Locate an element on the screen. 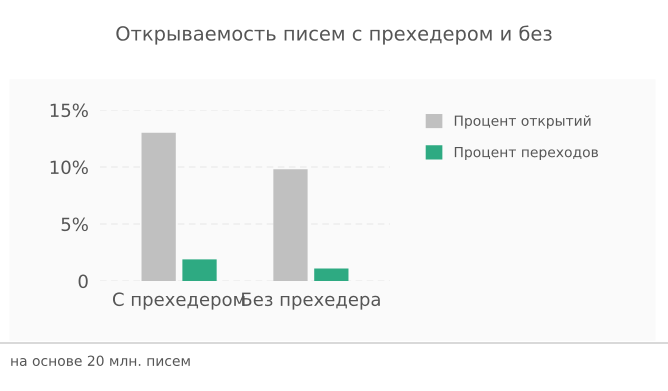 The width and height of the screenshot is (668, 391). text: на основе 20 млн. писем is located at coordinates (100, 361).